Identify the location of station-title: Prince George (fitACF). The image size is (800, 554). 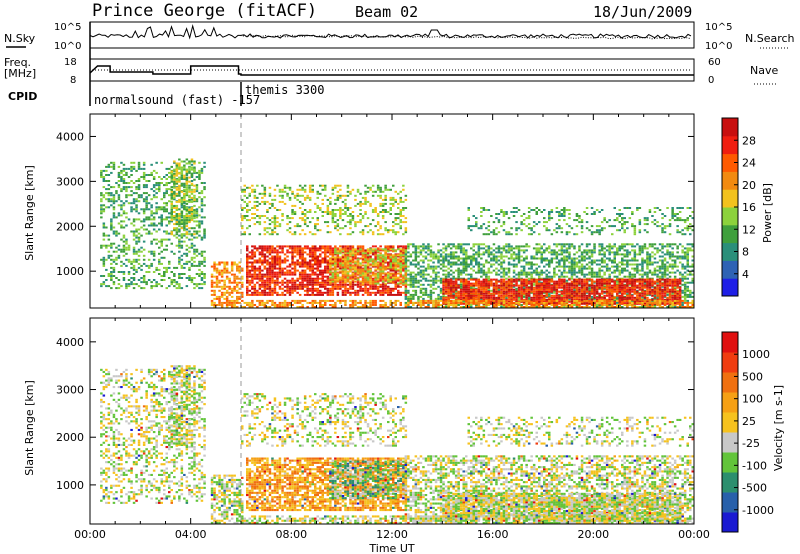
(204, 11).